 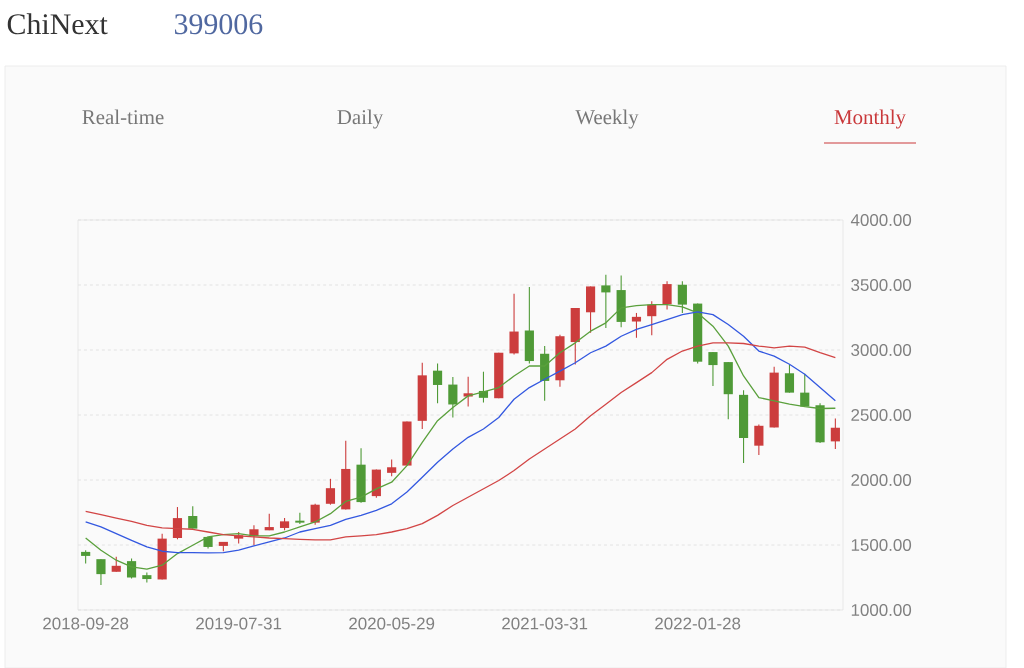 I want to click on text: Real-time, so click(x=123, y=117).